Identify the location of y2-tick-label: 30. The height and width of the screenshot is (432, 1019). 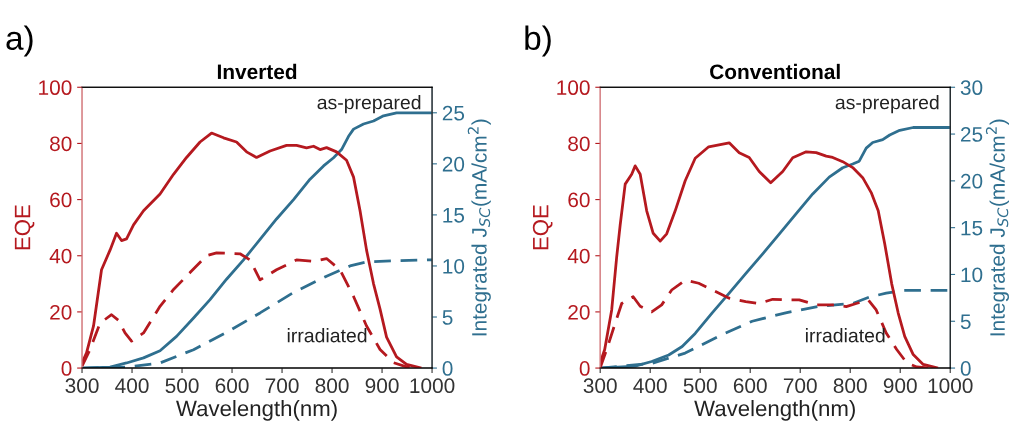
(971, 88).